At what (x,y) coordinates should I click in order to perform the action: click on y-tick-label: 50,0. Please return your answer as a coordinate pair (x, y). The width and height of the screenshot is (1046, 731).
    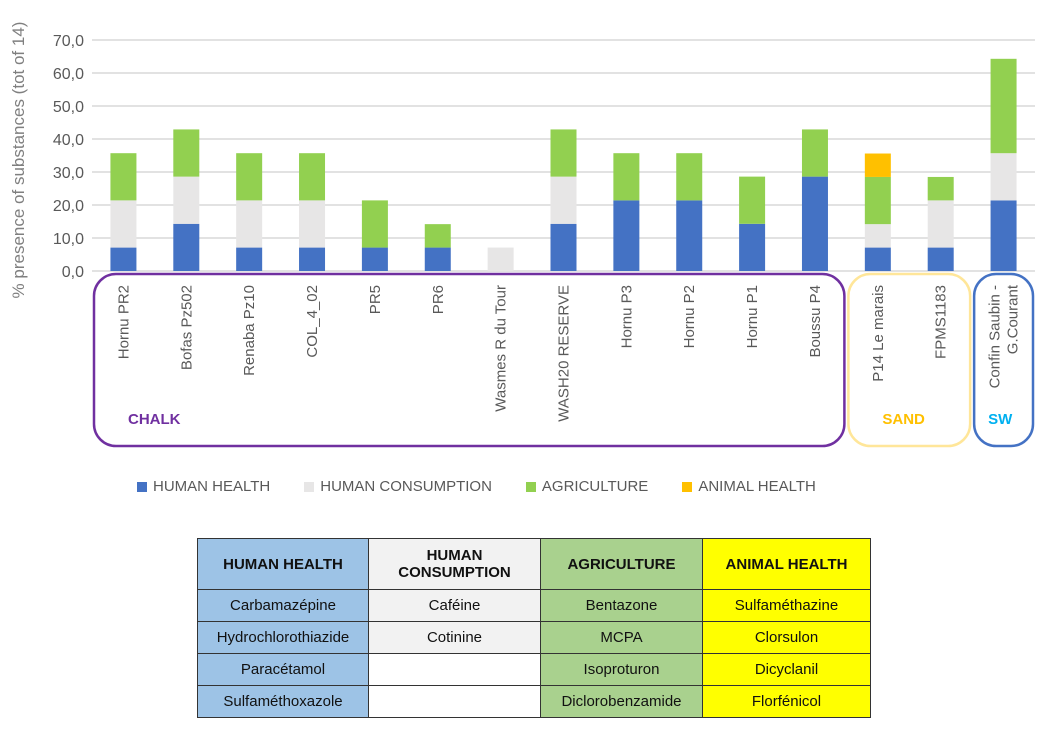
    Looking at the image, I should click on (68, 107).